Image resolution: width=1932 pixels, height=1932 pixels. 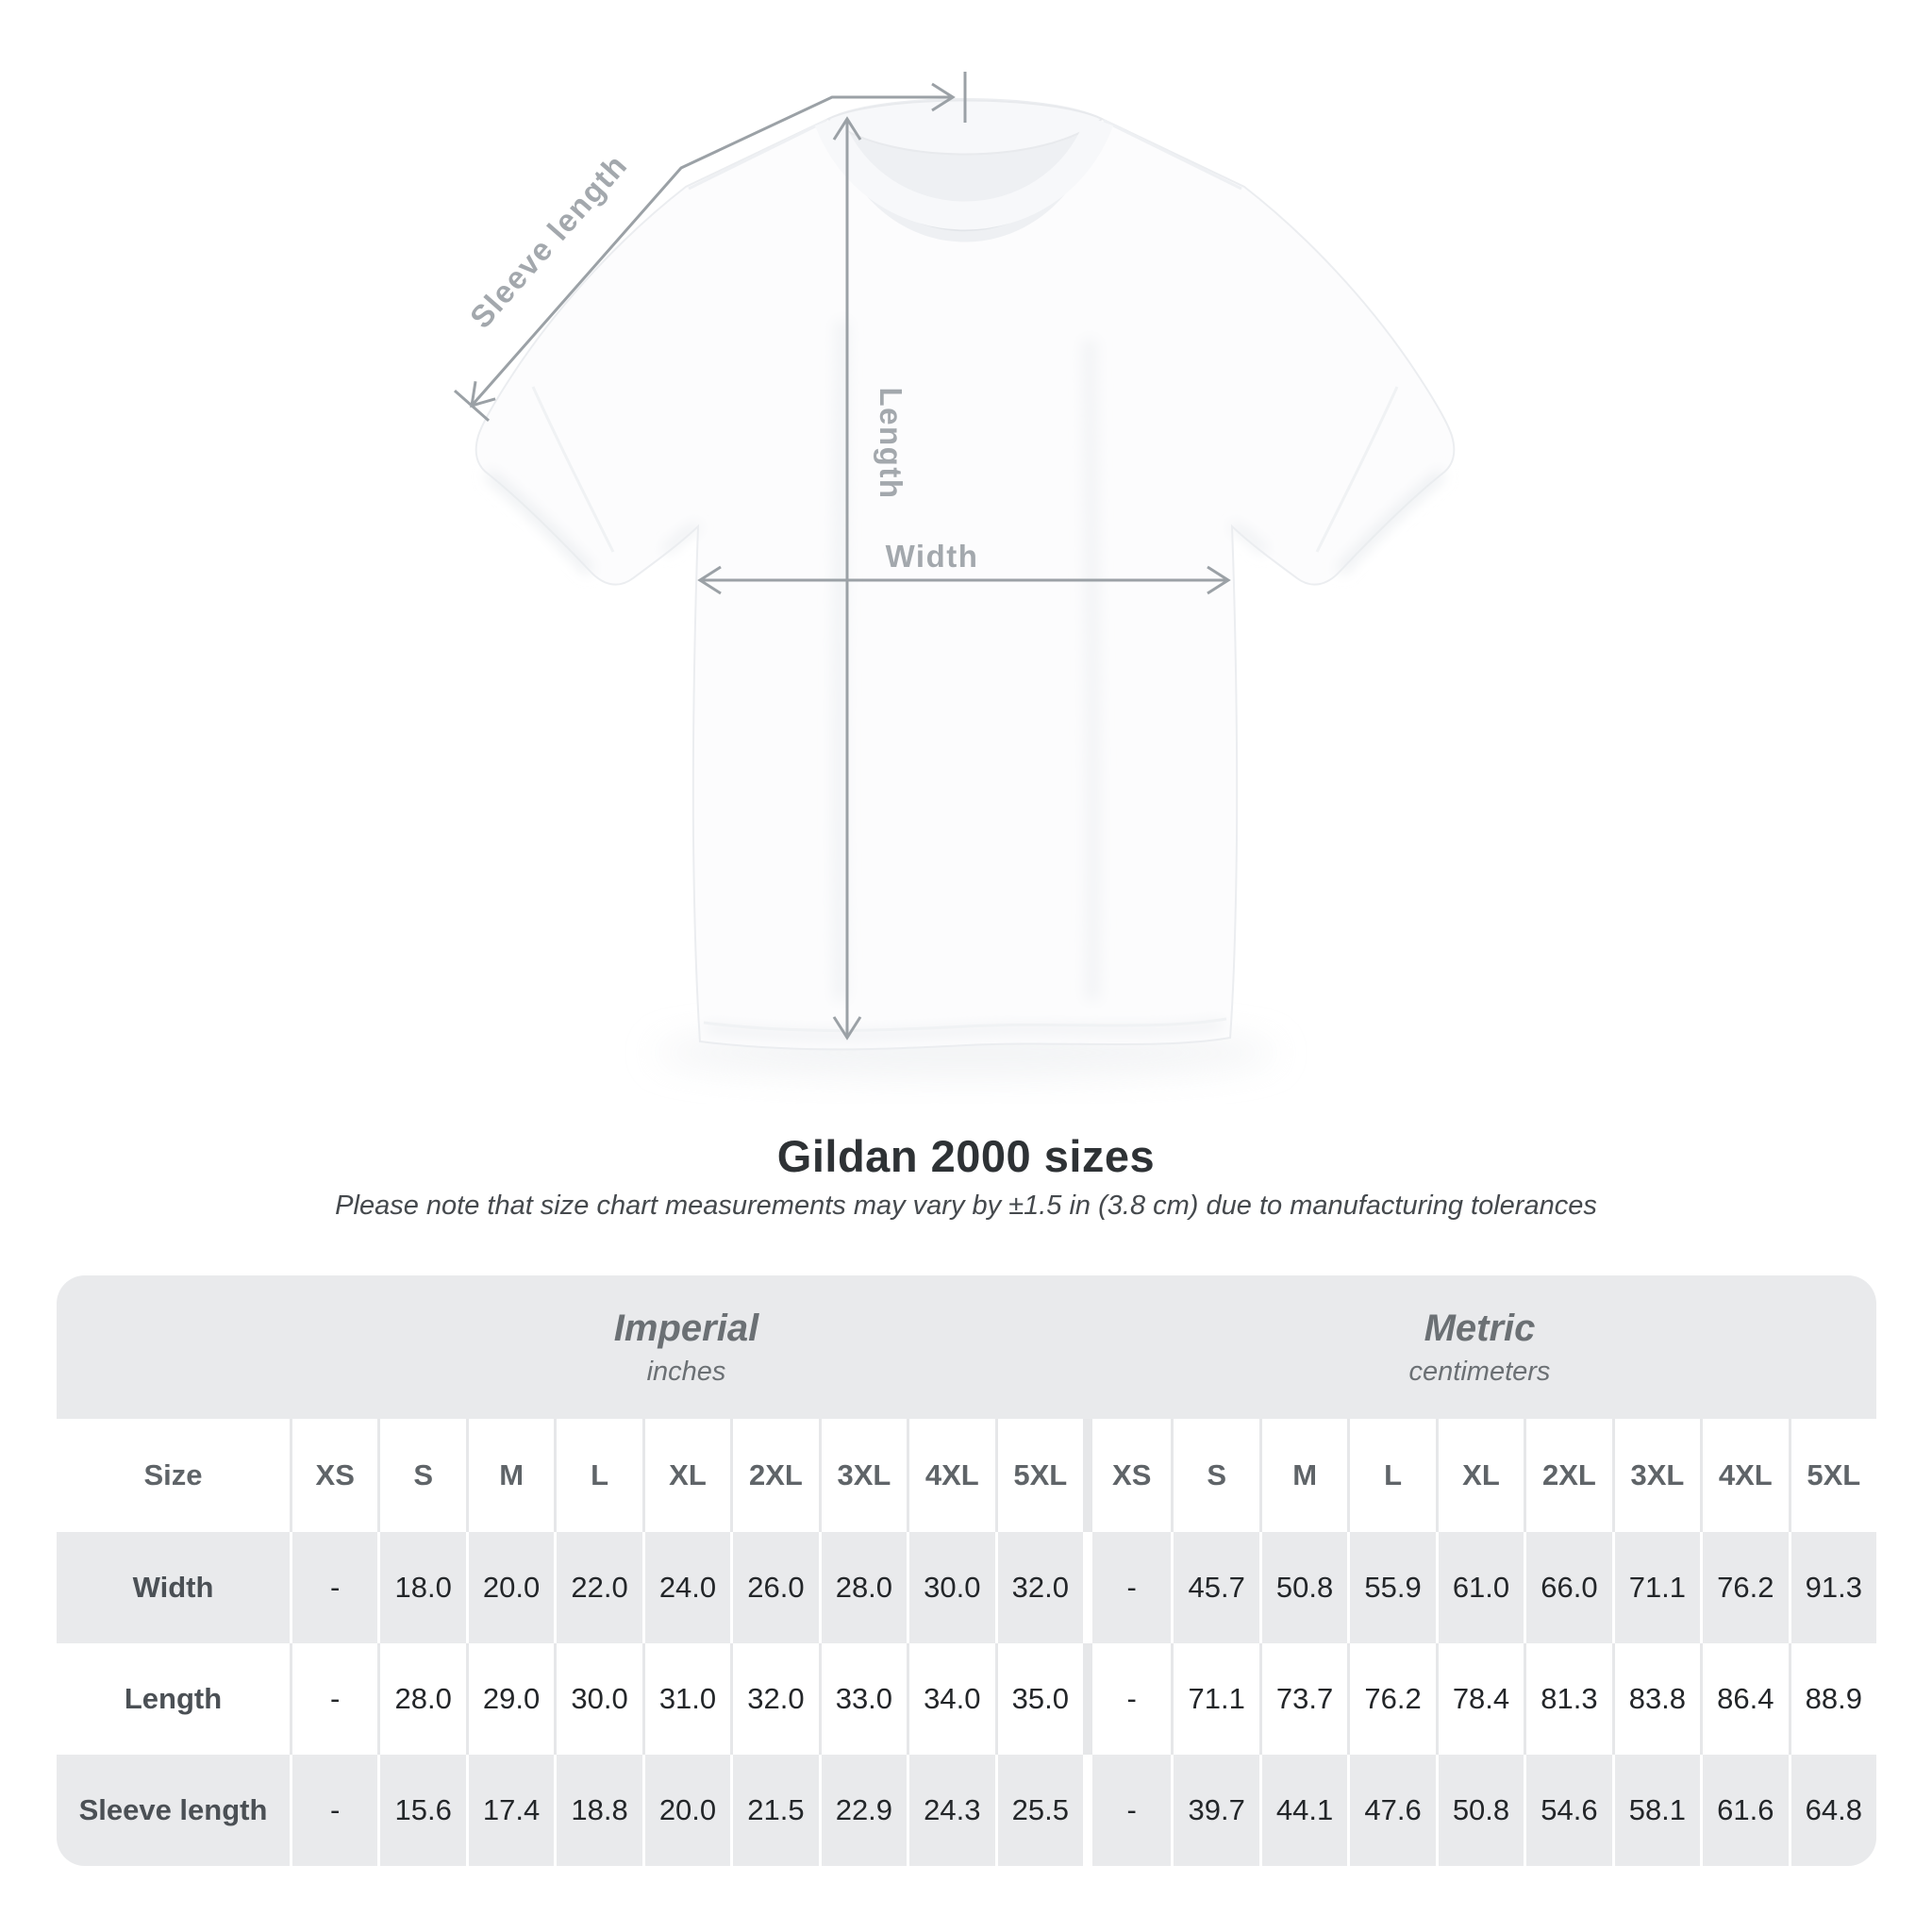 What do you see at coordinates (951, 1811) in the screenshot?
I see `sleeve-imperial-4xl: 24.3` at bounding box center [951, 1811].